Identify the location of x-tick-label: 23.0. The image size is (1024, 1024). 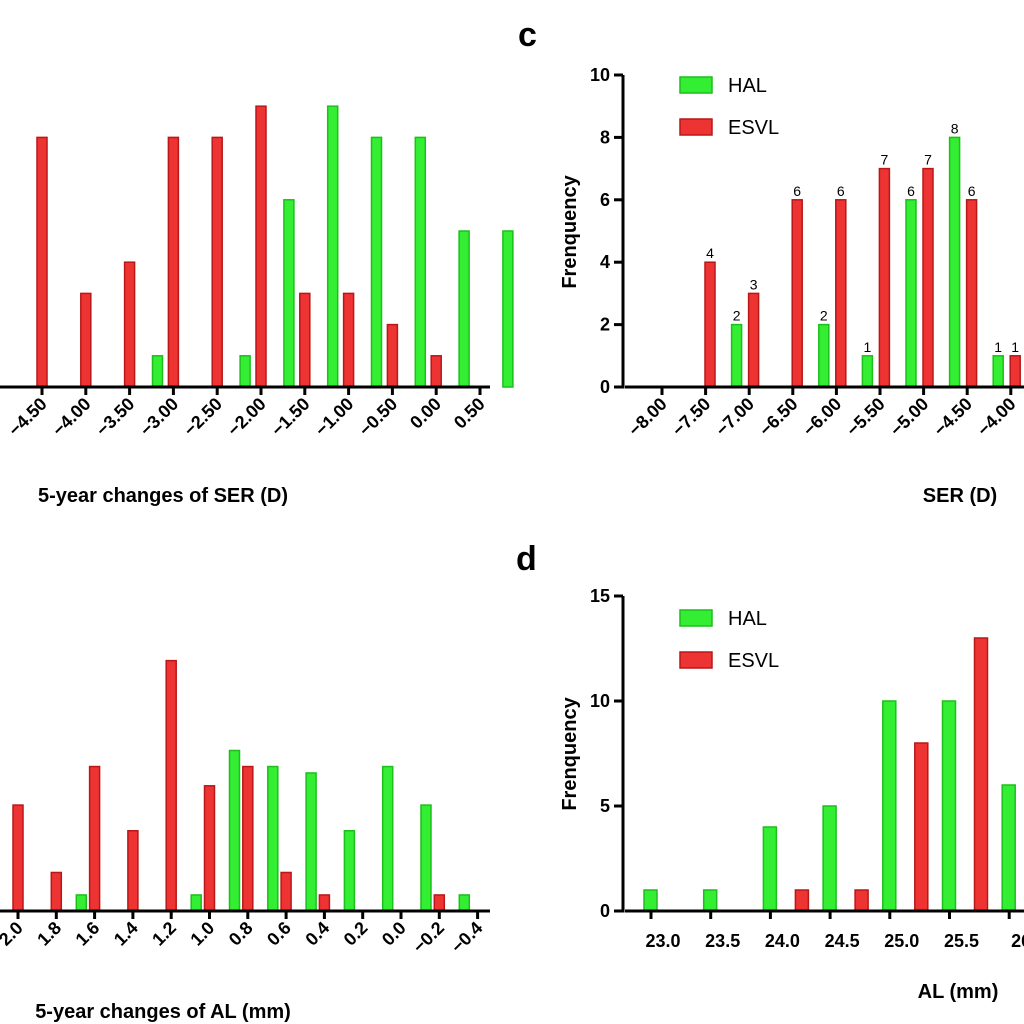
(662, 941).